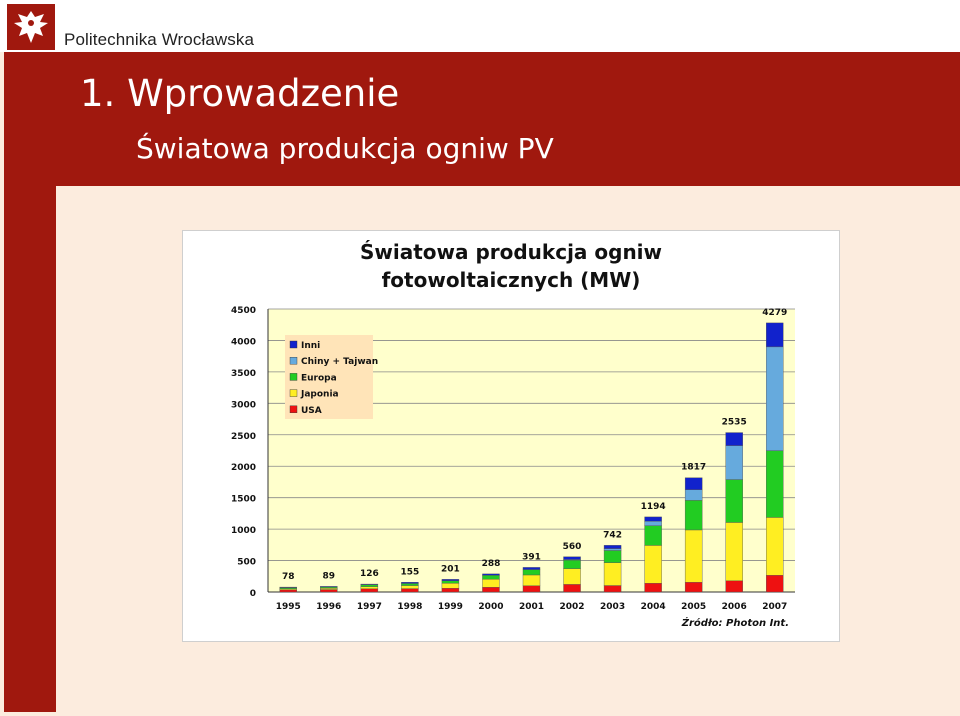 The width and height of the screenshot is (960, 716). Describe the element at coordinates (243, 531) in the screenshot. I see `y-tick-label: 1000` at that location.